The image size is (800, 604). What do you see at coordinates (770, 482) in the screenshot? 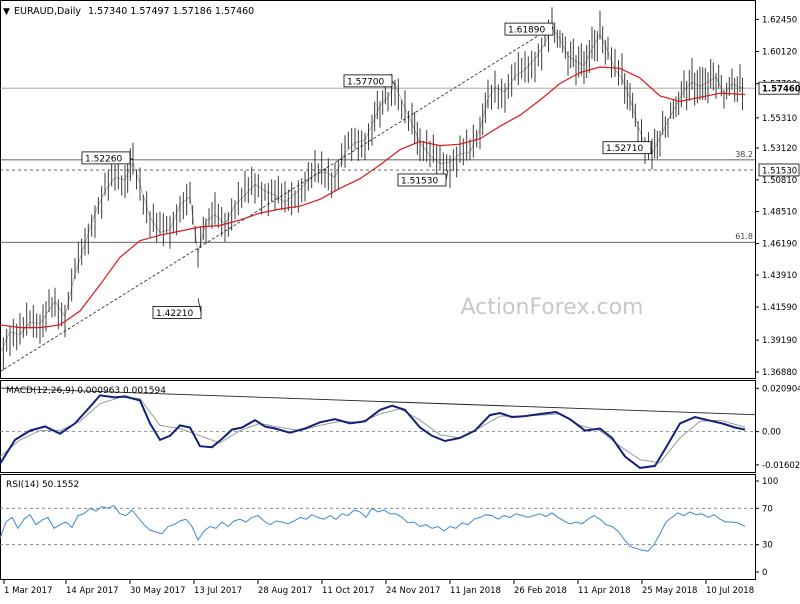
I see `y-tick-label: 100` at bounding box center [770, 482].